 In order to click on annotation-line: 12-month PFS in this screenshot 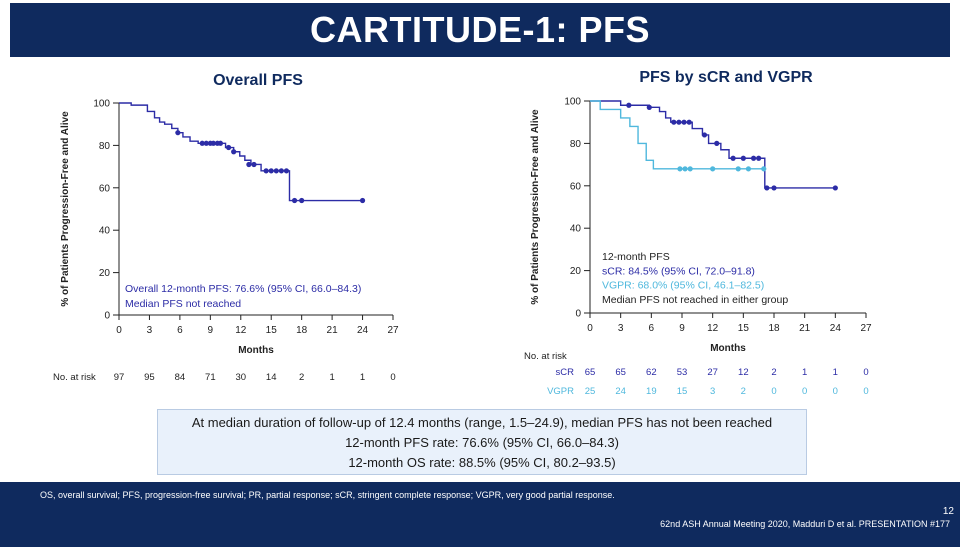, I will do `click(636, 257)`.